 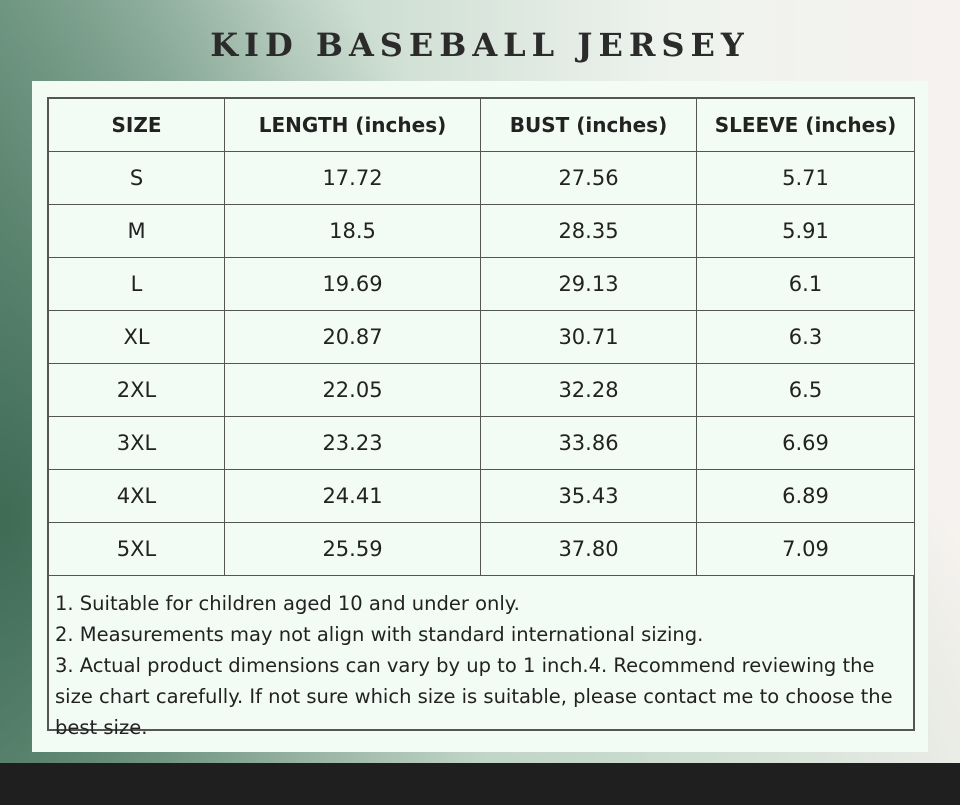 I want to click on cell-size: 2XL, so click(x=136, y=390).